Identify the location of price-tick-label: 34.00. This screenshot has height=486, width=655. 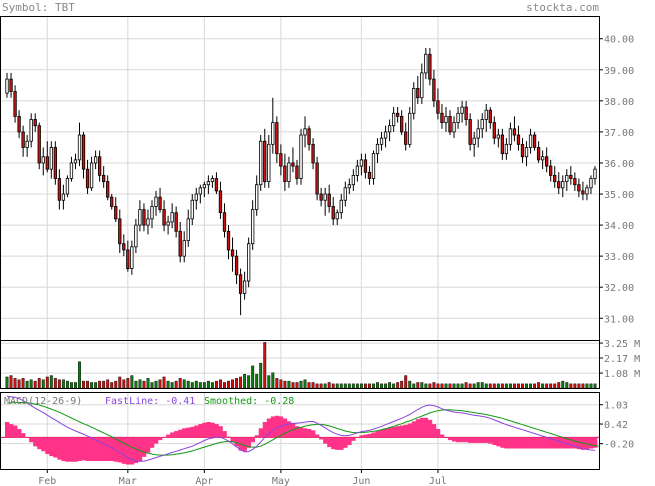
(619, 226).